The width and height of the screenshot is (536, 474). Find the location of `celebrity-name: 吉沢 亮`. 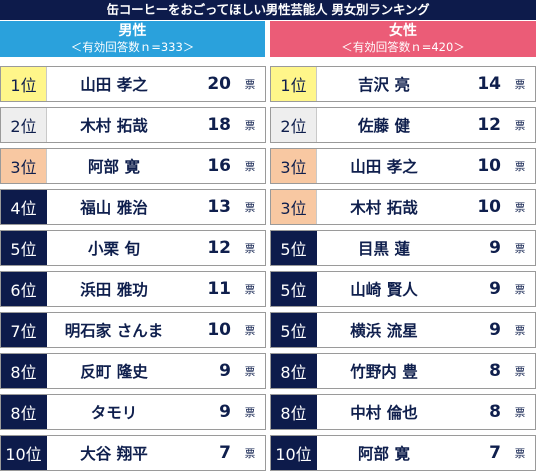

celebrity-name: 吉沢 亮 is located at coordinates (384, 85).